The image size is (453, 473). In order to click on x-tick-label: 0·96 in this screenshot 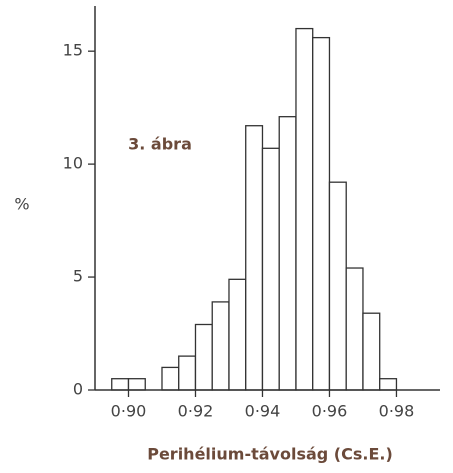, I will do `click(330, 411)`.